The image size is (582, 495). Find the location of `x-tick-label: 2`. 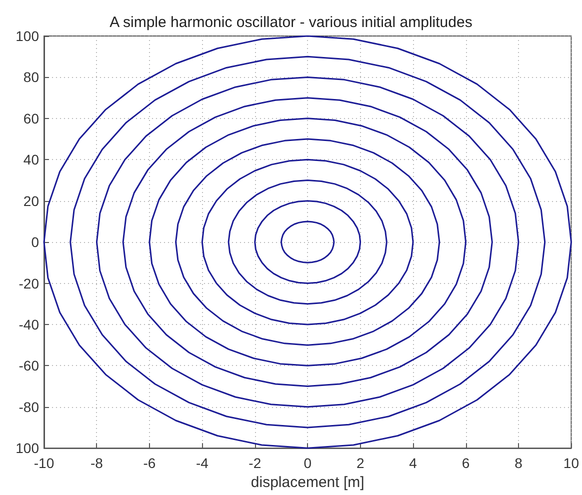

x-tick-label: 2 is located at coordinates (360, 463).